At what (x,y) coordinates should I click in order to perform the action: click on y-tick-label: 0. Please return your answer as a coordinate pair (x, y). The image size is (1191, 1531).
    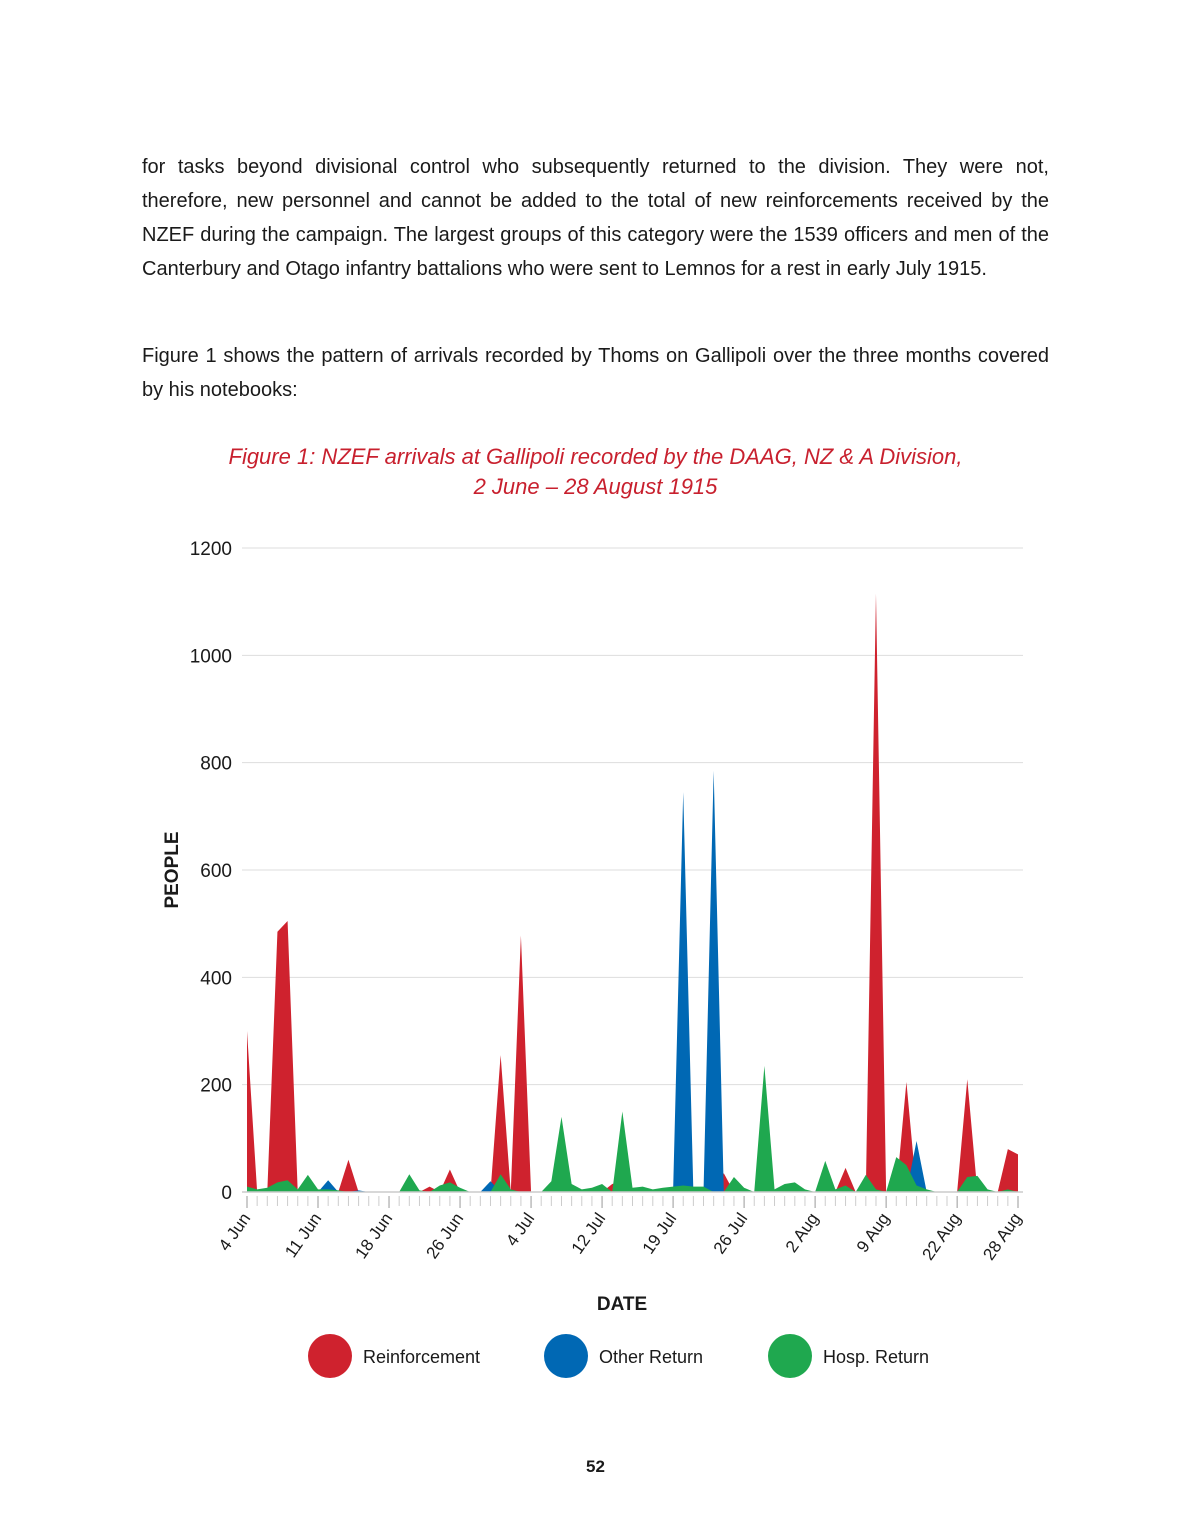
    Looking at the image, I should click on (226, 1193).